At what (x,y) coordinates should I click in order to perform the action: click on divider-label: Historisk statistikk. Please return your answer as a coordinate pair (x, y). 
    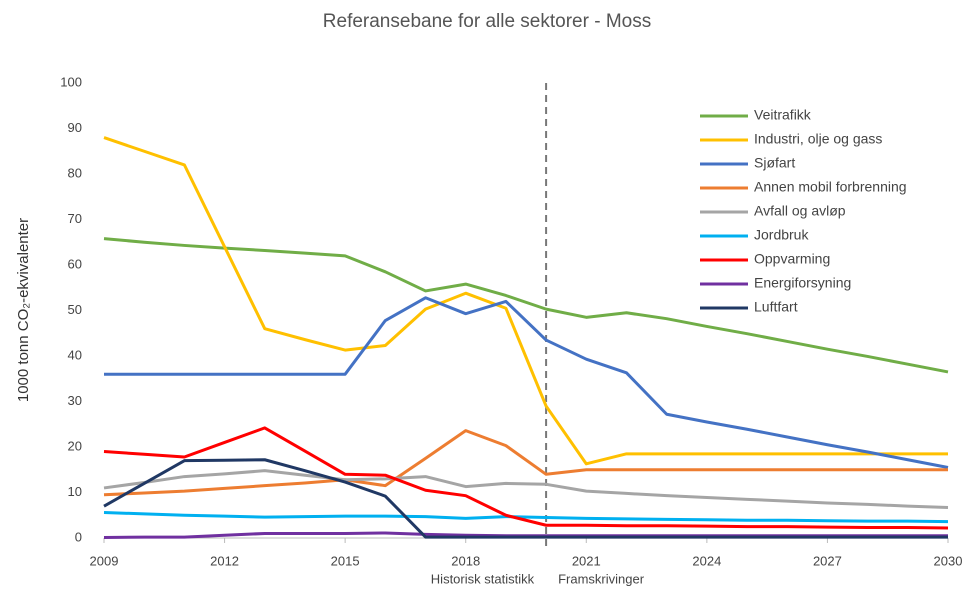
    Looking at the image, I should click on (483, 578).